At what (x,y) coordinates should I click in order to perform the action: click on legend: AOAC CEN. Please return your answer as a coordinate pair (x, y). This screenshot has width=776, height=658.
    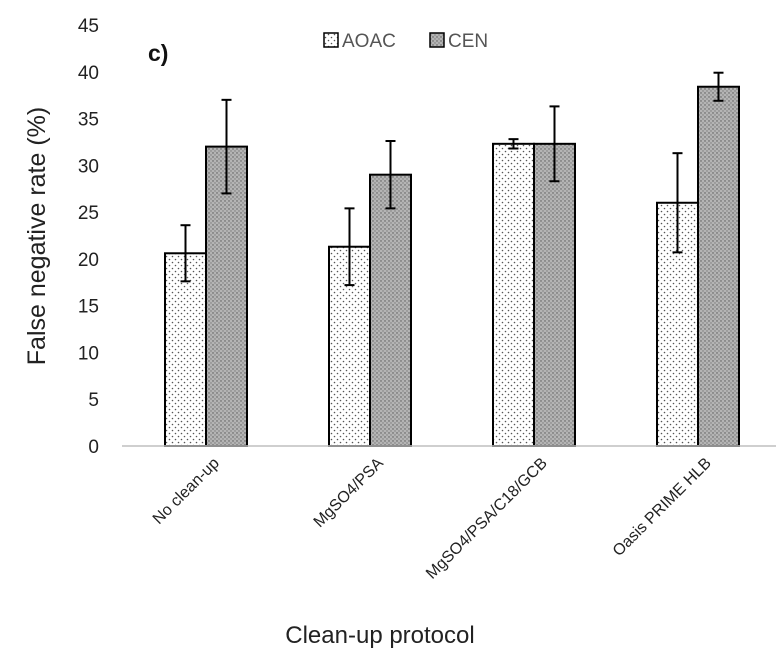
    Looking at the image, I should click on (405, 41).